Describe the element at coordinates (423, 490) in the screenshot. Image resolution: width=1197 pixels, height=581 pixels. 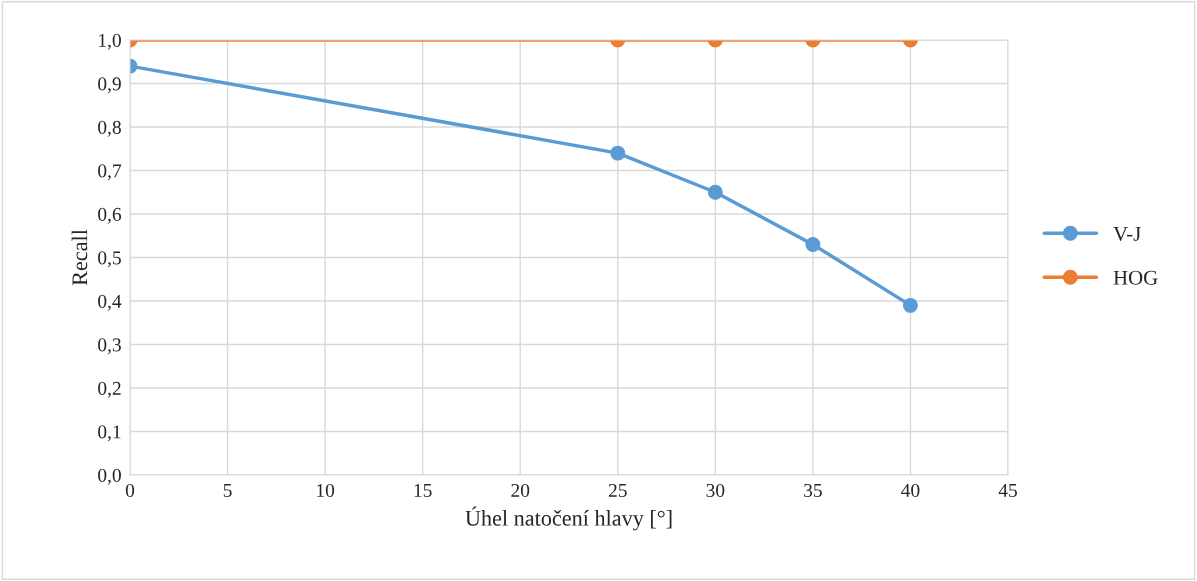
I see `x-tick-label: 15` at that location.